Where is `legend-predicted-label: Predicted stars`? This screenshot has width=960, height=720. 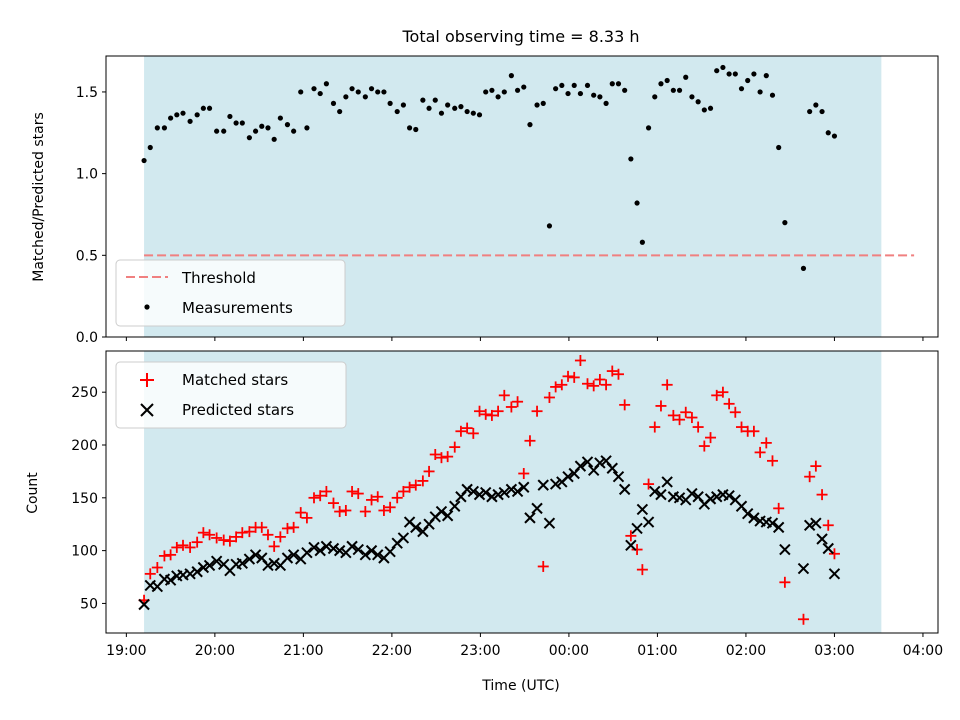 legend-predicted-label: Predicted stars is located at coordinates (238, 410).